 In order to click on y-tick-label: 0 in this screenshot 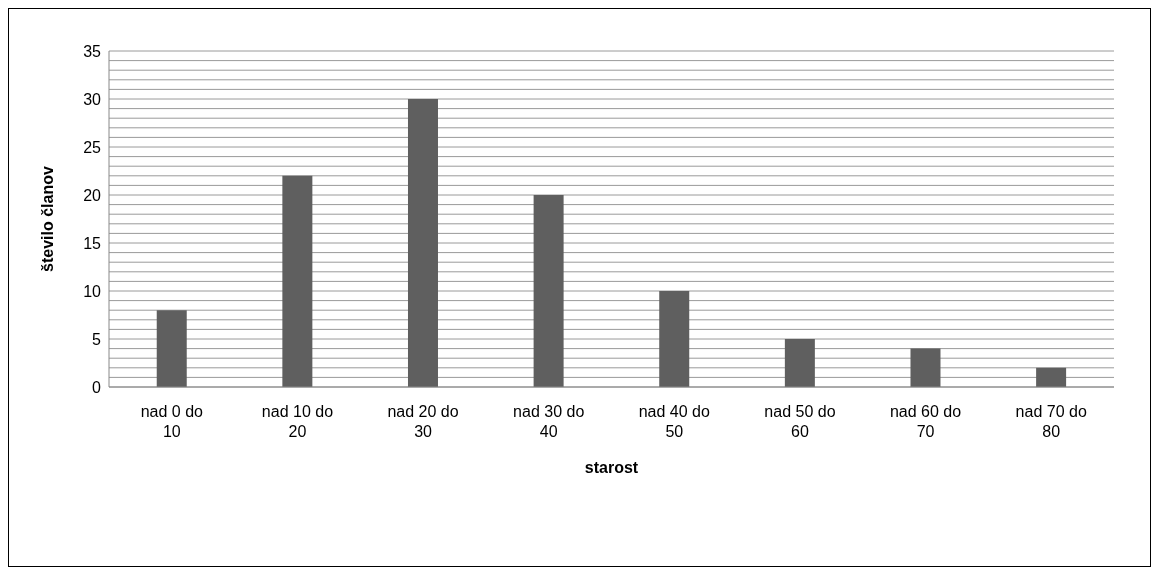, I will do `click(97, 387)`.